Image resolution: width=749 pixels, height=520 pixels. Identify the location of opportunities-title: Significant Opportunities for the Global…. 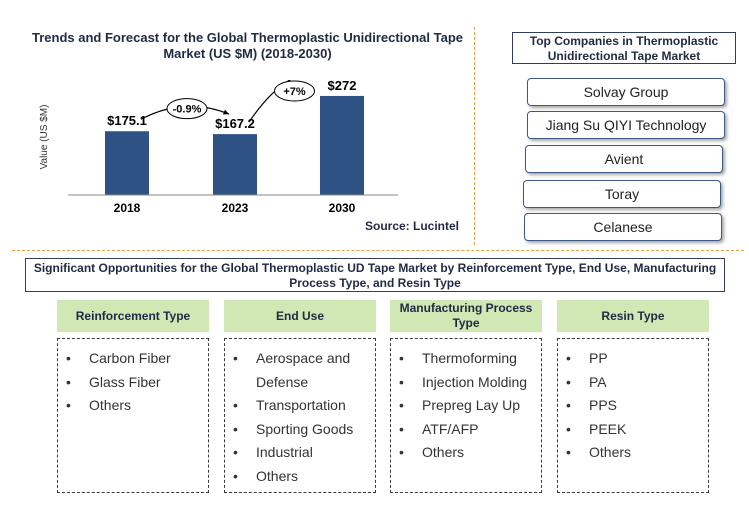
(375, 275).